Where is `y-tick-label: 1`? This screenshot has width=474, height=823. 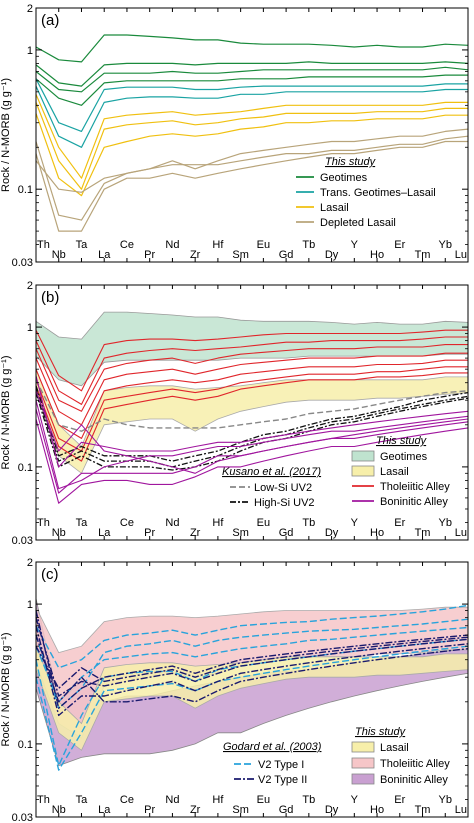
y-tick-label: 1 is located at coordinates (30, 605).